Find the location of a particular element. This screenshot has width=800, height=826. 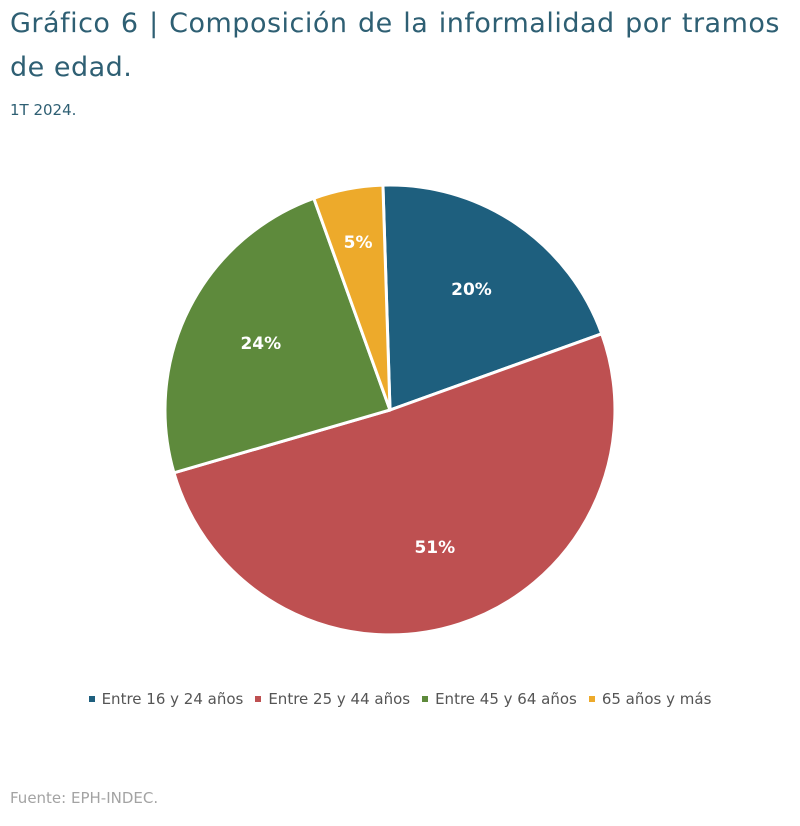

legend-item: 65 años y más is located at coordinates (650, 699).